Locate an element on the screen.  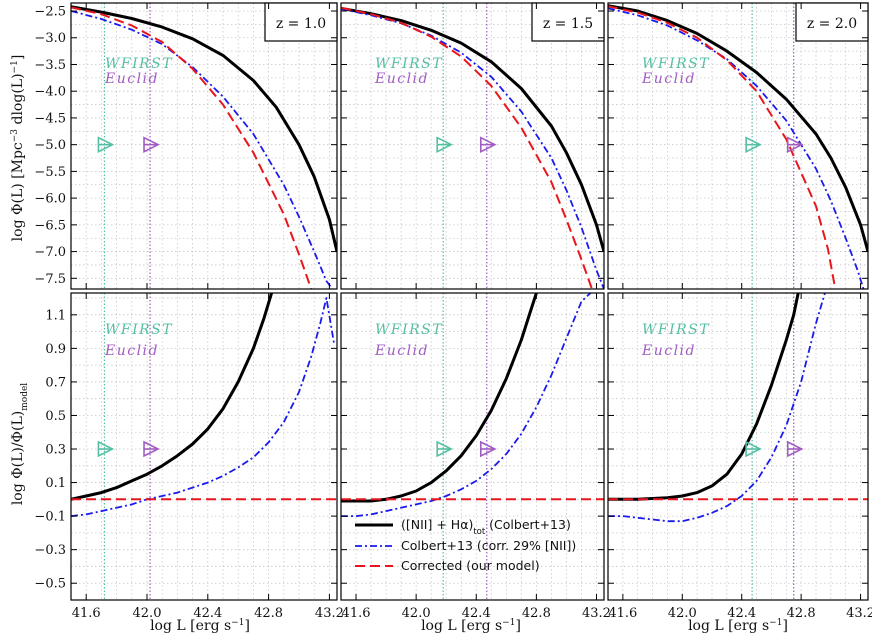
y-tick-label: −0.3 is located at coordinates (50, 550).